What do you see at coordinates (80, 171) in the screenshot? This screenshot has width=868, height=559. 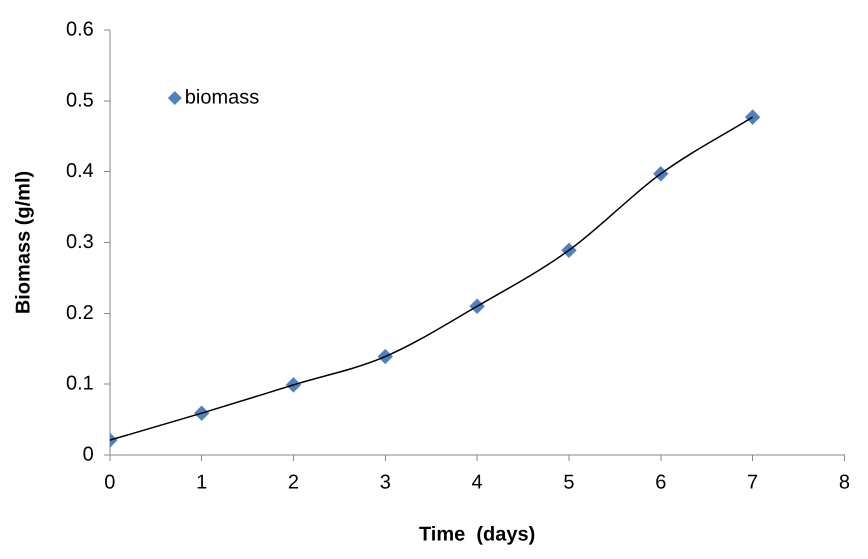 I see `y-tick-label: 0.4` at bounding box center [80, 171].